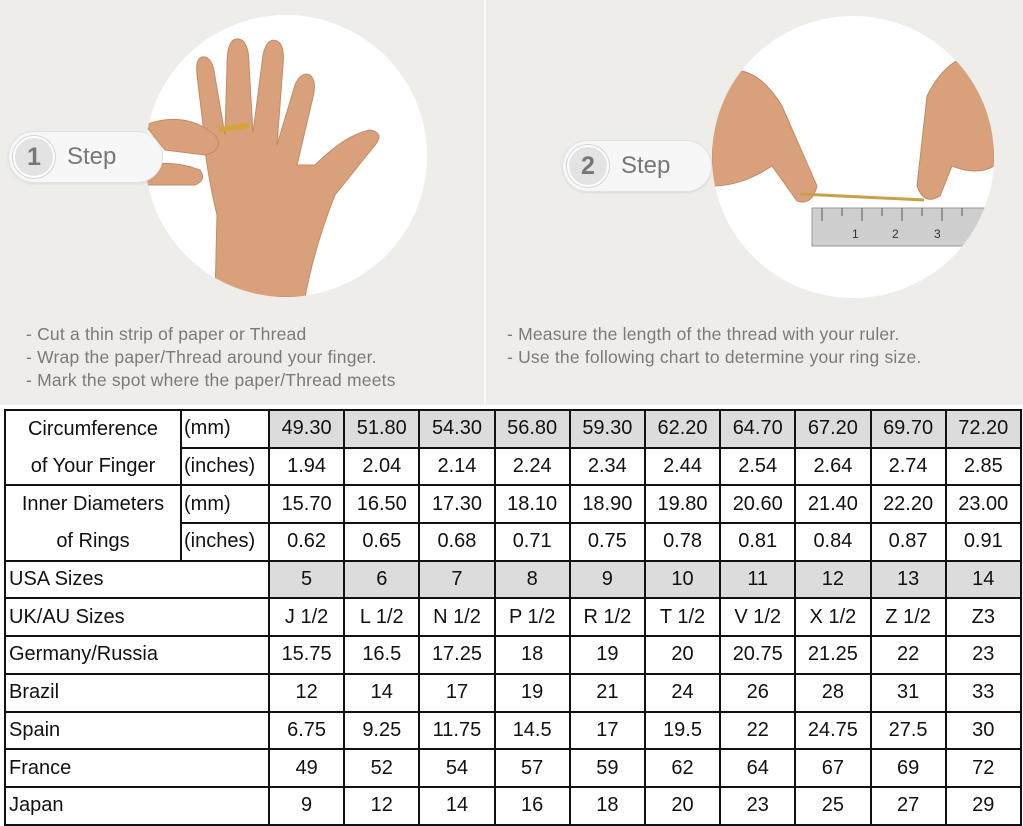 The image size is (1023, 826). What do you see at coordinates (286, 156) in the screenshot?
I see `hand-with-ring-image` at bounding box center [286, 156].